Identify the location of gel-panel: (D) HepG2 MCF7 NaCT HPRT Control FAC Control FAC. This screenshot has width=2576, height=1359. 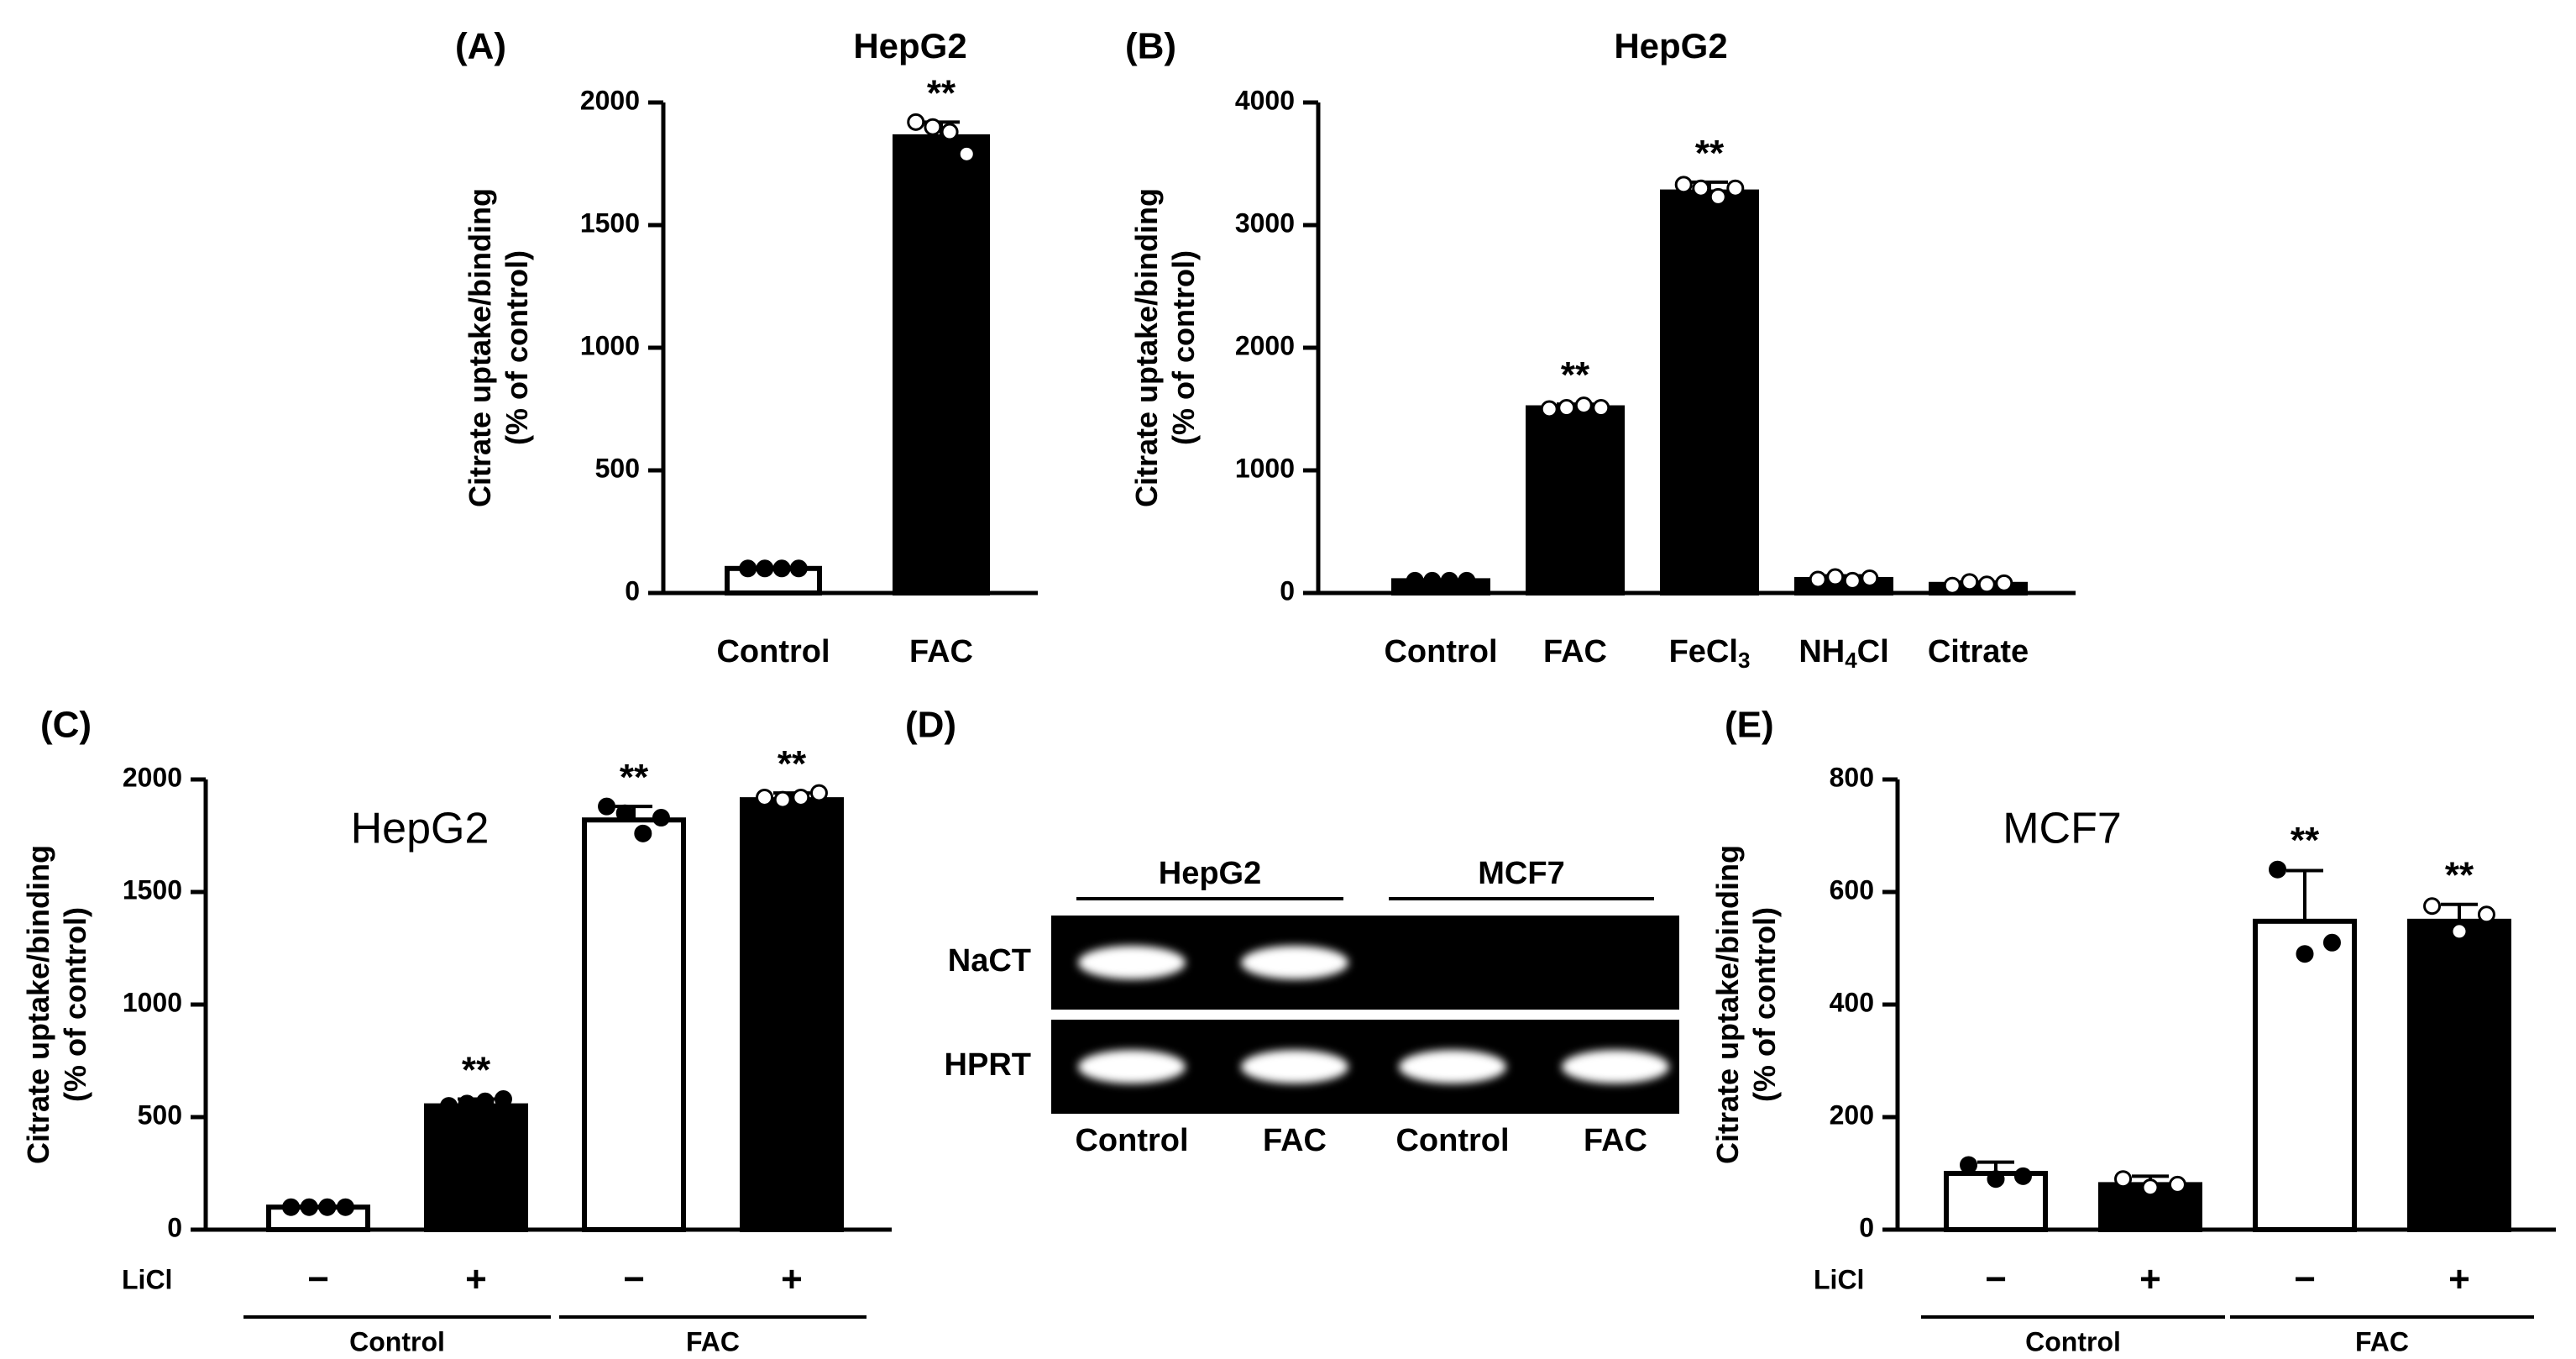
(1292, 932).